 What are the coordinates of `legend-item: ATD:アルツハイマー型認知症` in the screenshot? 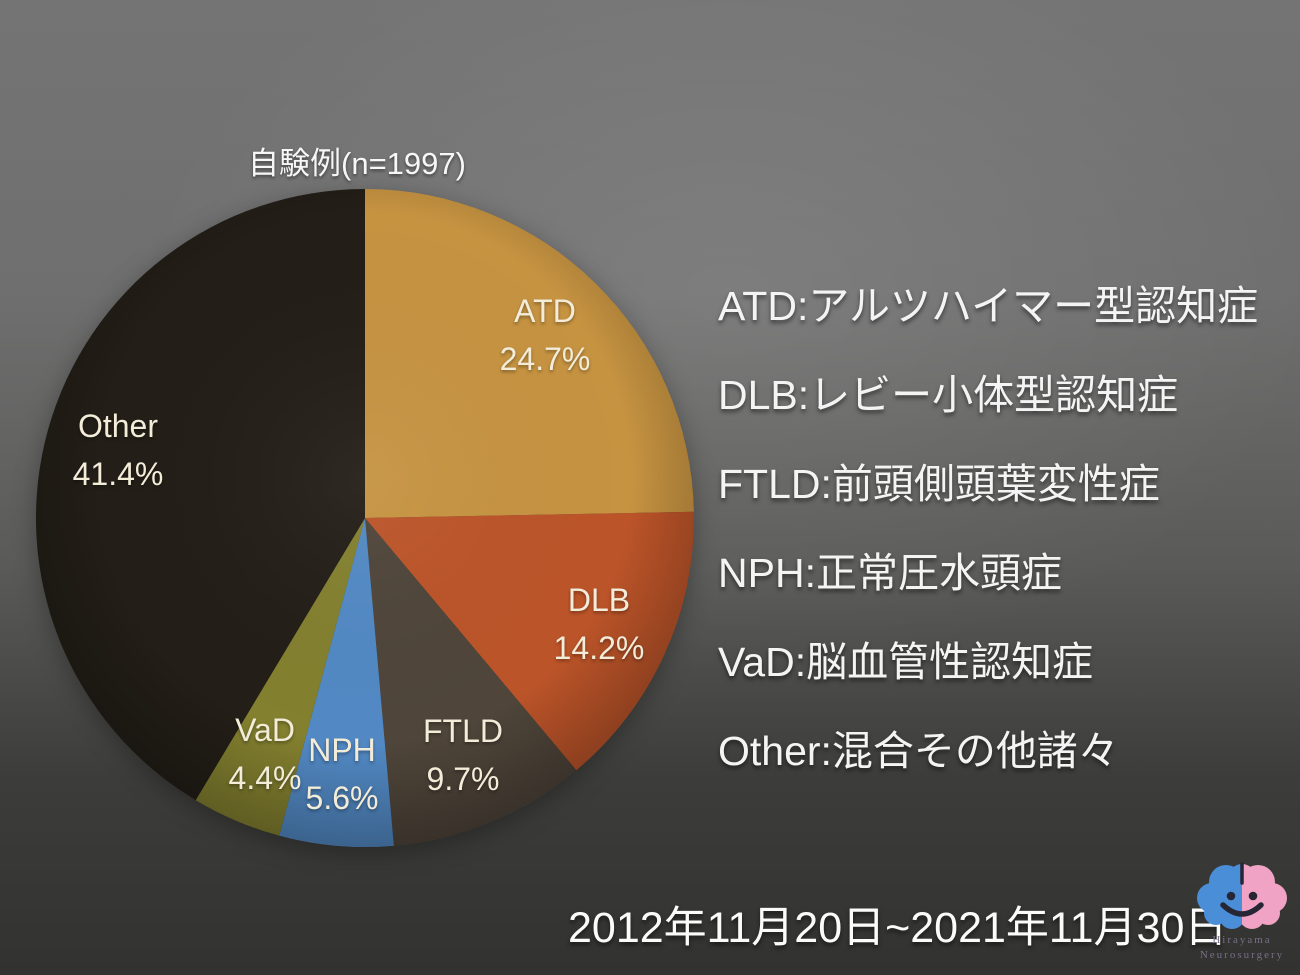 It's located at (988, 306).